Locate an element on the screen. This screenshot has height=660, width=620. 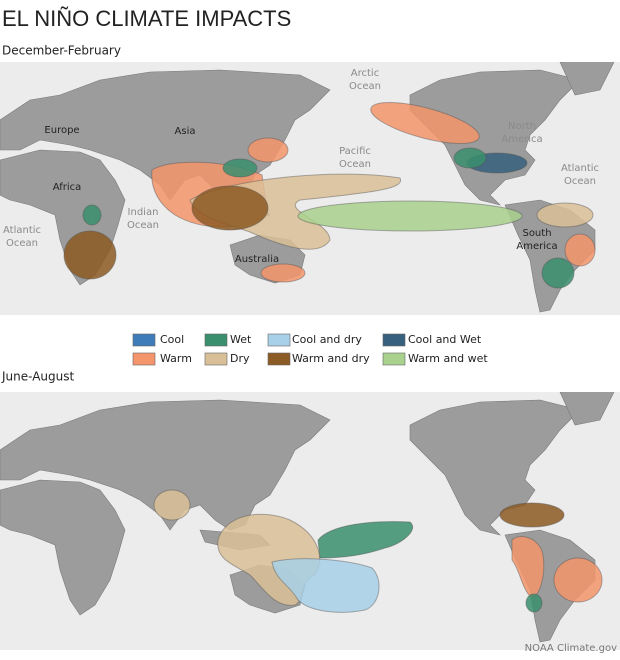
map-label: South is located at coordinates (536, 233).